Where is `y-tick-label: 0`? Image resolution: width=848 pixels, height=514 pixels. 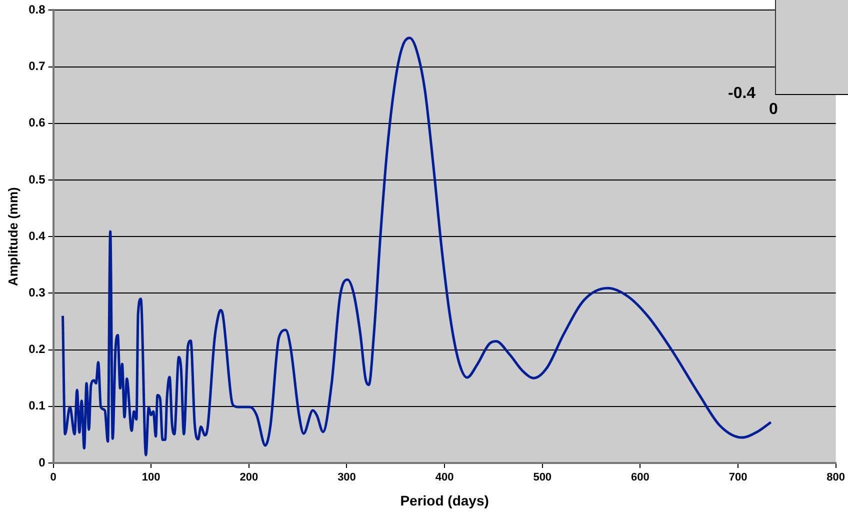 y-tick-label: 0 is located at coordinates (42, 462).